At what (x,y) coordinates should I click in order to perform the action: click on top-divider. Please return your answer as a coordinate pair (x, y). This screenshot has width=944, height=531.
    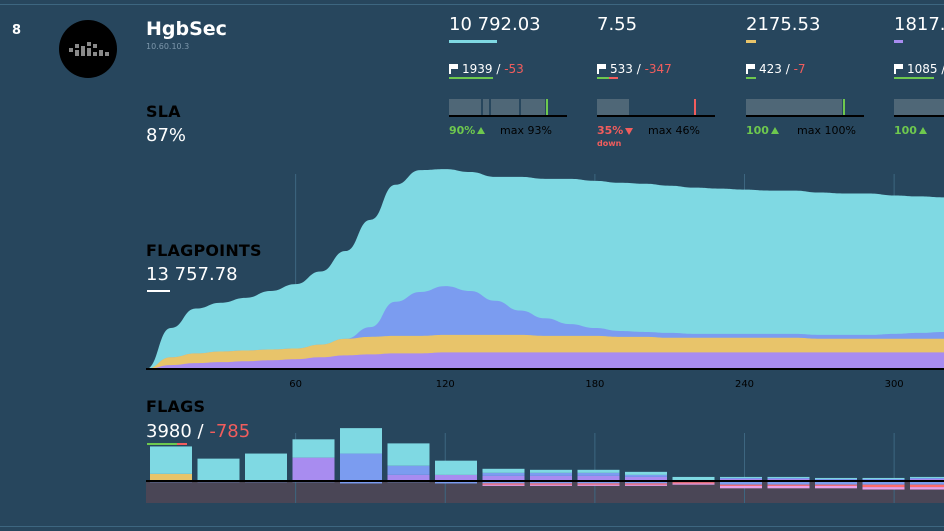
    Looking at the image, I should click on (472, 4).